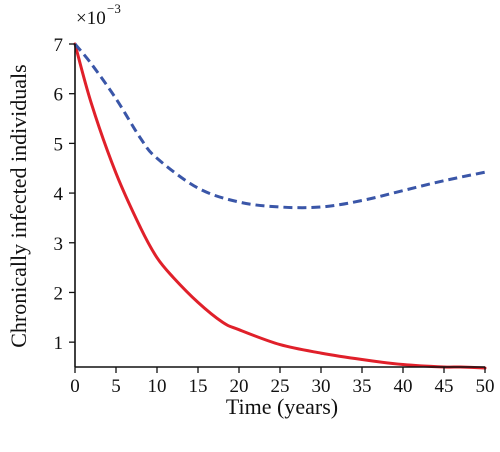 Image resolution: width=500 pixels, height=452 pixels. Describe the element at coordinates (114, 8) in the screenshot. I see `y-multiplier-exponent: −3` at that location.